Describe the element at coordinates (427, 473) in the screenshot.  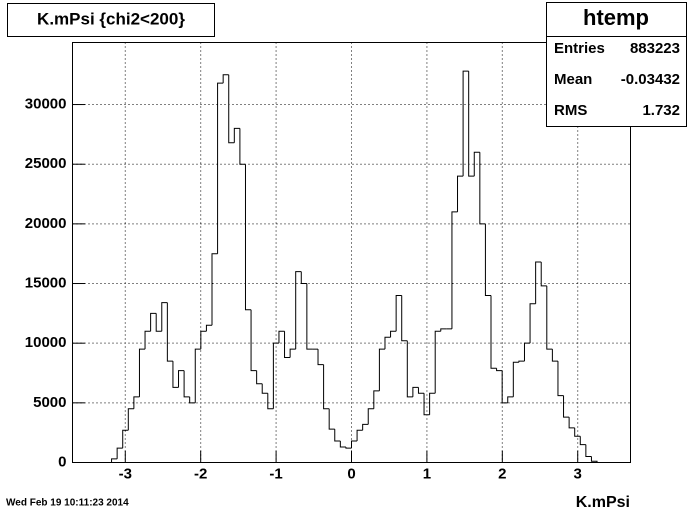
I see `x-tick-label: 1` at that location.